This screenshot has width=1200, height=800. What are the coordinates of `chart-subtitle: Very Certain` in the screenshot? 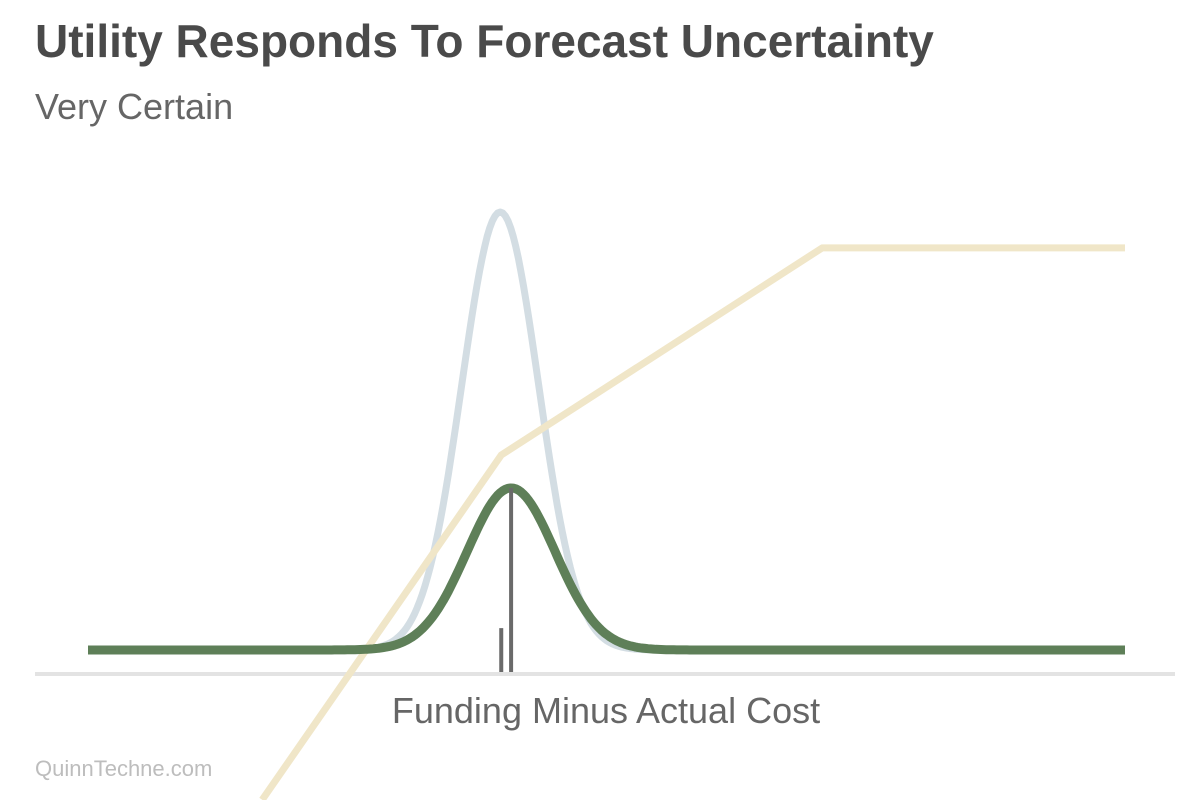 It's located at (134, 106).